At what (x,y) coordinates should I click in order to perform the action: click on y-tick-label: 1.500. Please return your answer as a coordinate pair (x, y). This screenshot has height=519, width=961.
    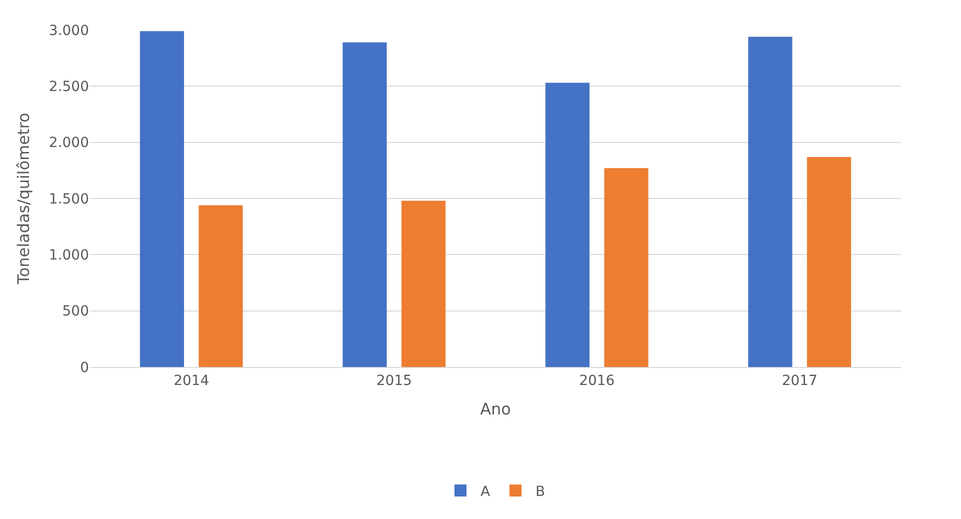
    Looking at the image, I should click on (68, 199).